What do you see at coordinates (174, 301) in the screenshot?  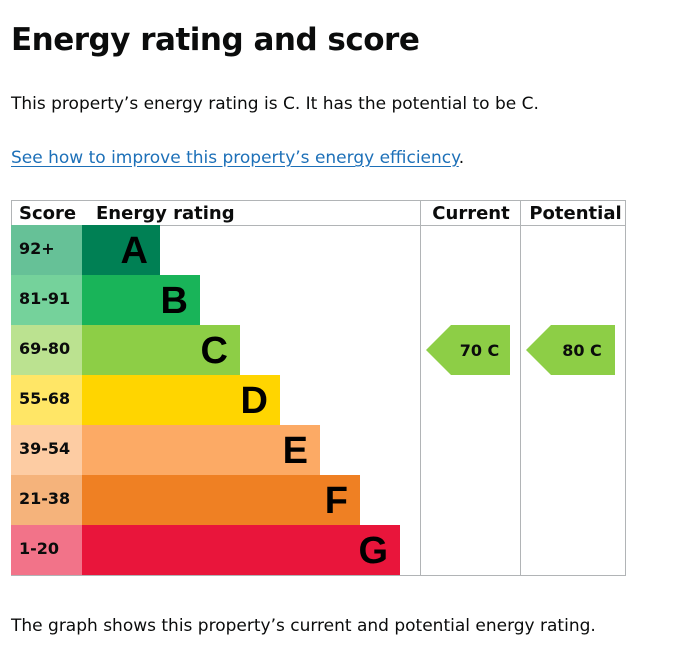 I see `rating-letter: B` at bounding box center [174, 301].